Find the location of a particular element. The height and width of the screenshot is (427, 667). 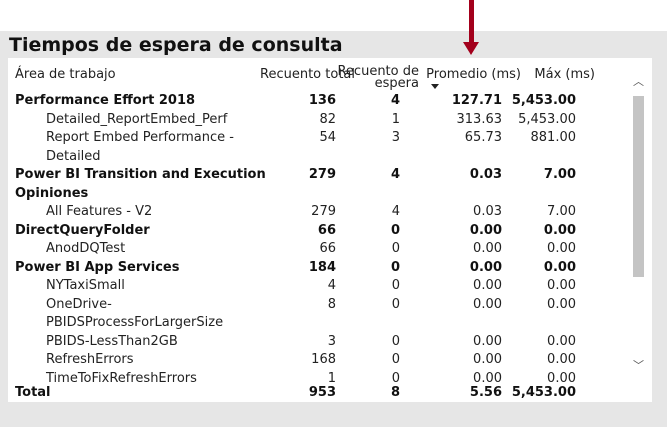

table-row: All Features - V2 279 4 0.03 7.00 is located at coordinates (320, 212).